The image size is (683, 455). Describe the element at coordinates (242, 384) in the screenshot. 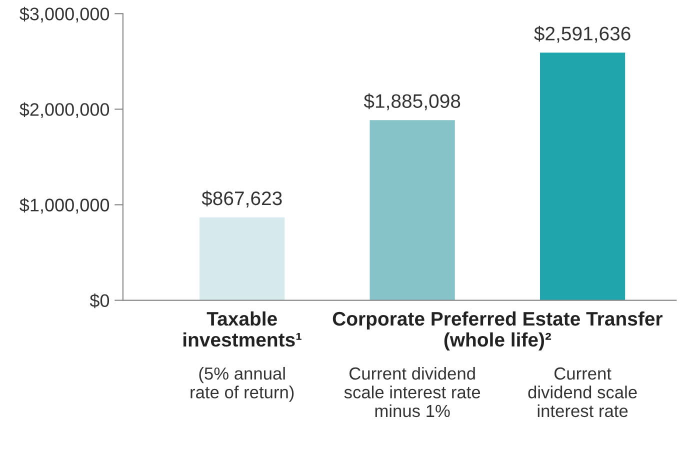

I see `x-tick-label: (5% annual rate of return)` at that location.